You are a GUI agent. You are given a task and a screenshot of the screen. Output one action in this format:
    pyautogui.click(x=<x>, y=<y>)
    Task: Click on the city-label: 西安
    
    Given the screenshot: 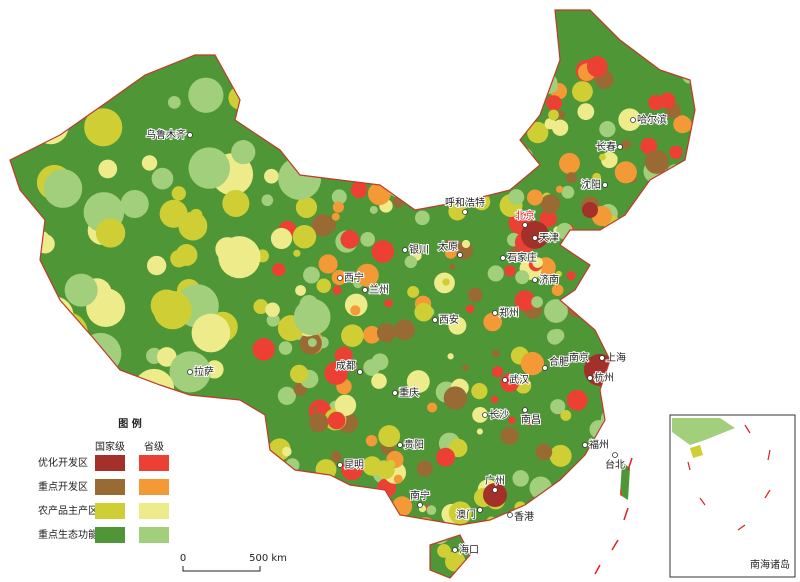 What is the action you would take?
    pyautogui.click(x=449, y=319)
    